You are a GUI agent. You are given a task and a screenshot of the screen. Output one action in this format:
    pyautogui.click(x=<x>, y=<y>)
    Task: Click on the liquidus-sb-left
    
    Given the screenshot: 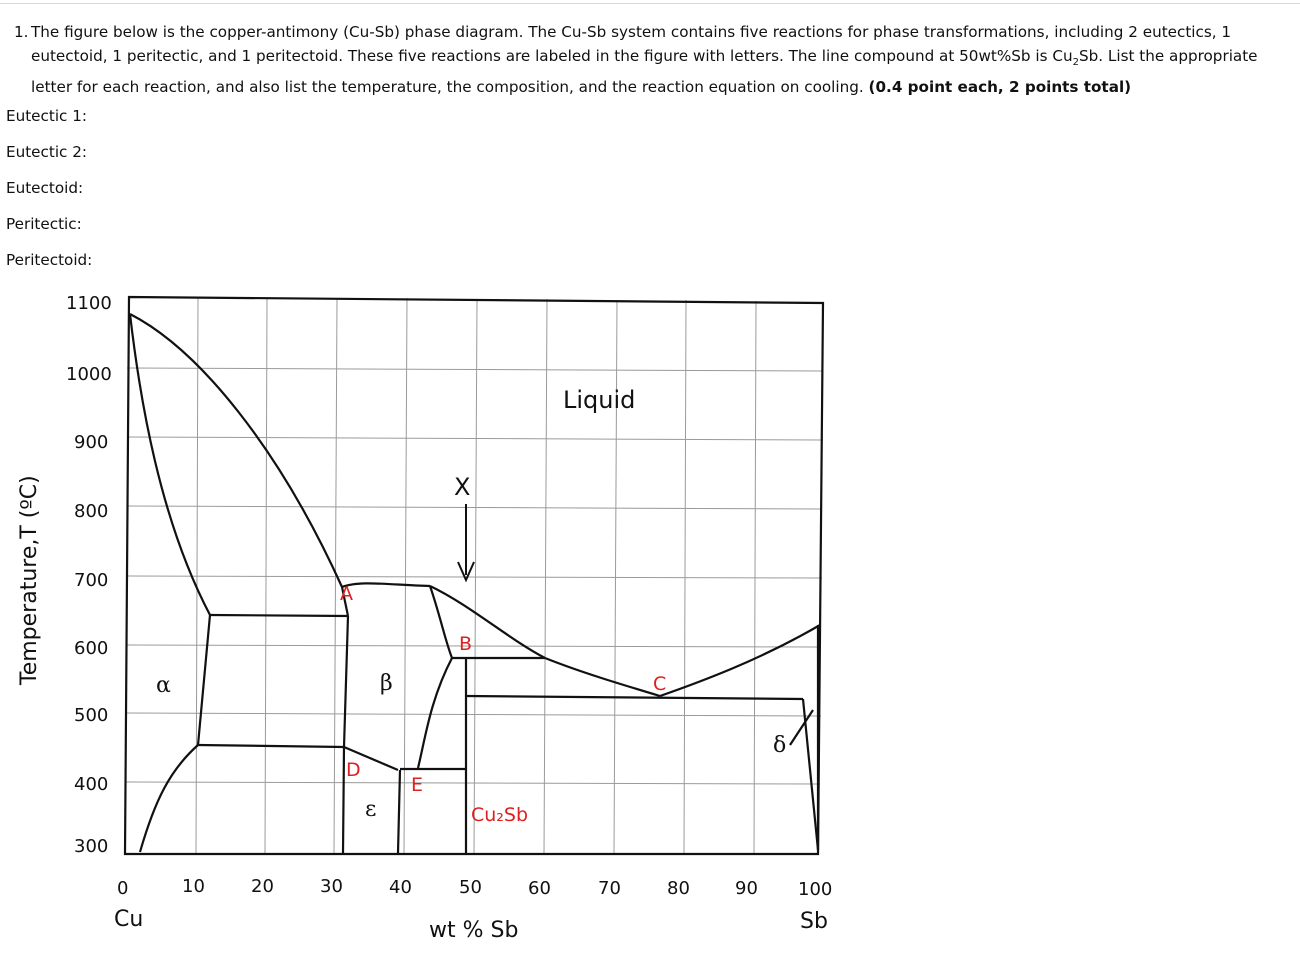 What is the action you would take?
    pyautogui.click(x=602, y=677)
    